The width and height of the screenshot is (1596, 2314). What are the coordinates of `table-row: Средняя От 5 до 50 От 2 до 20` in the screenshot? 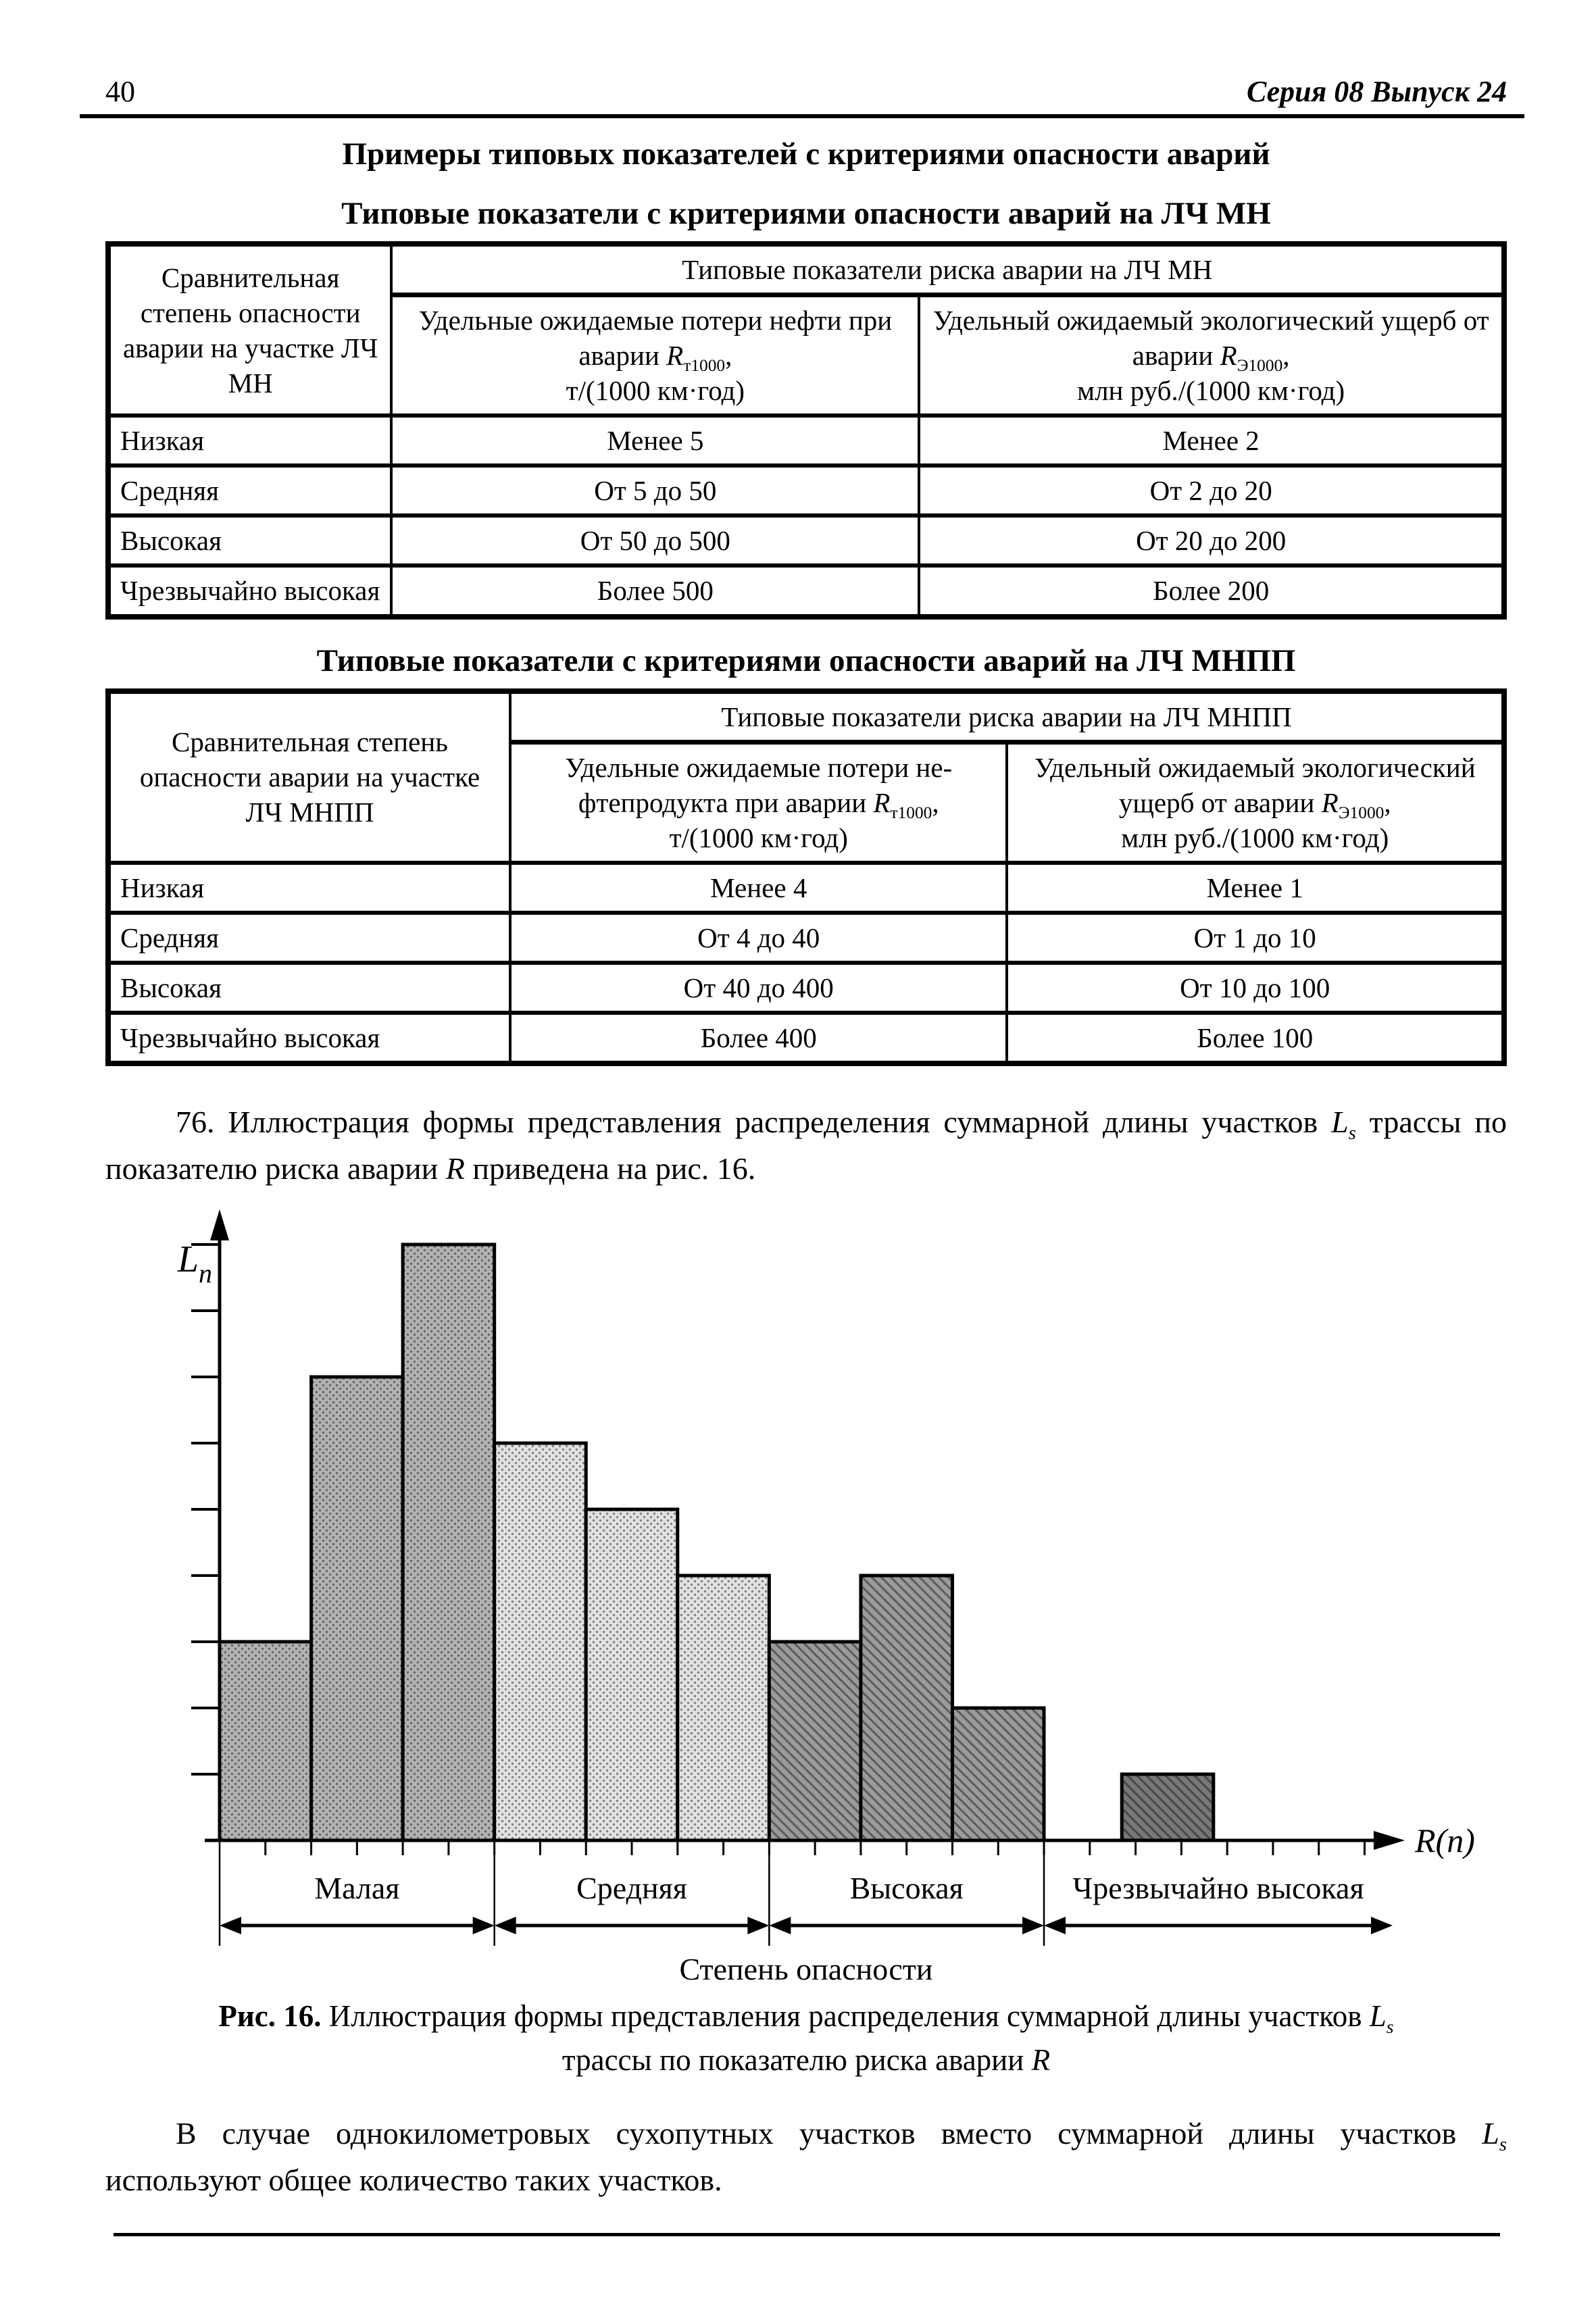 It's located at (805, 491).